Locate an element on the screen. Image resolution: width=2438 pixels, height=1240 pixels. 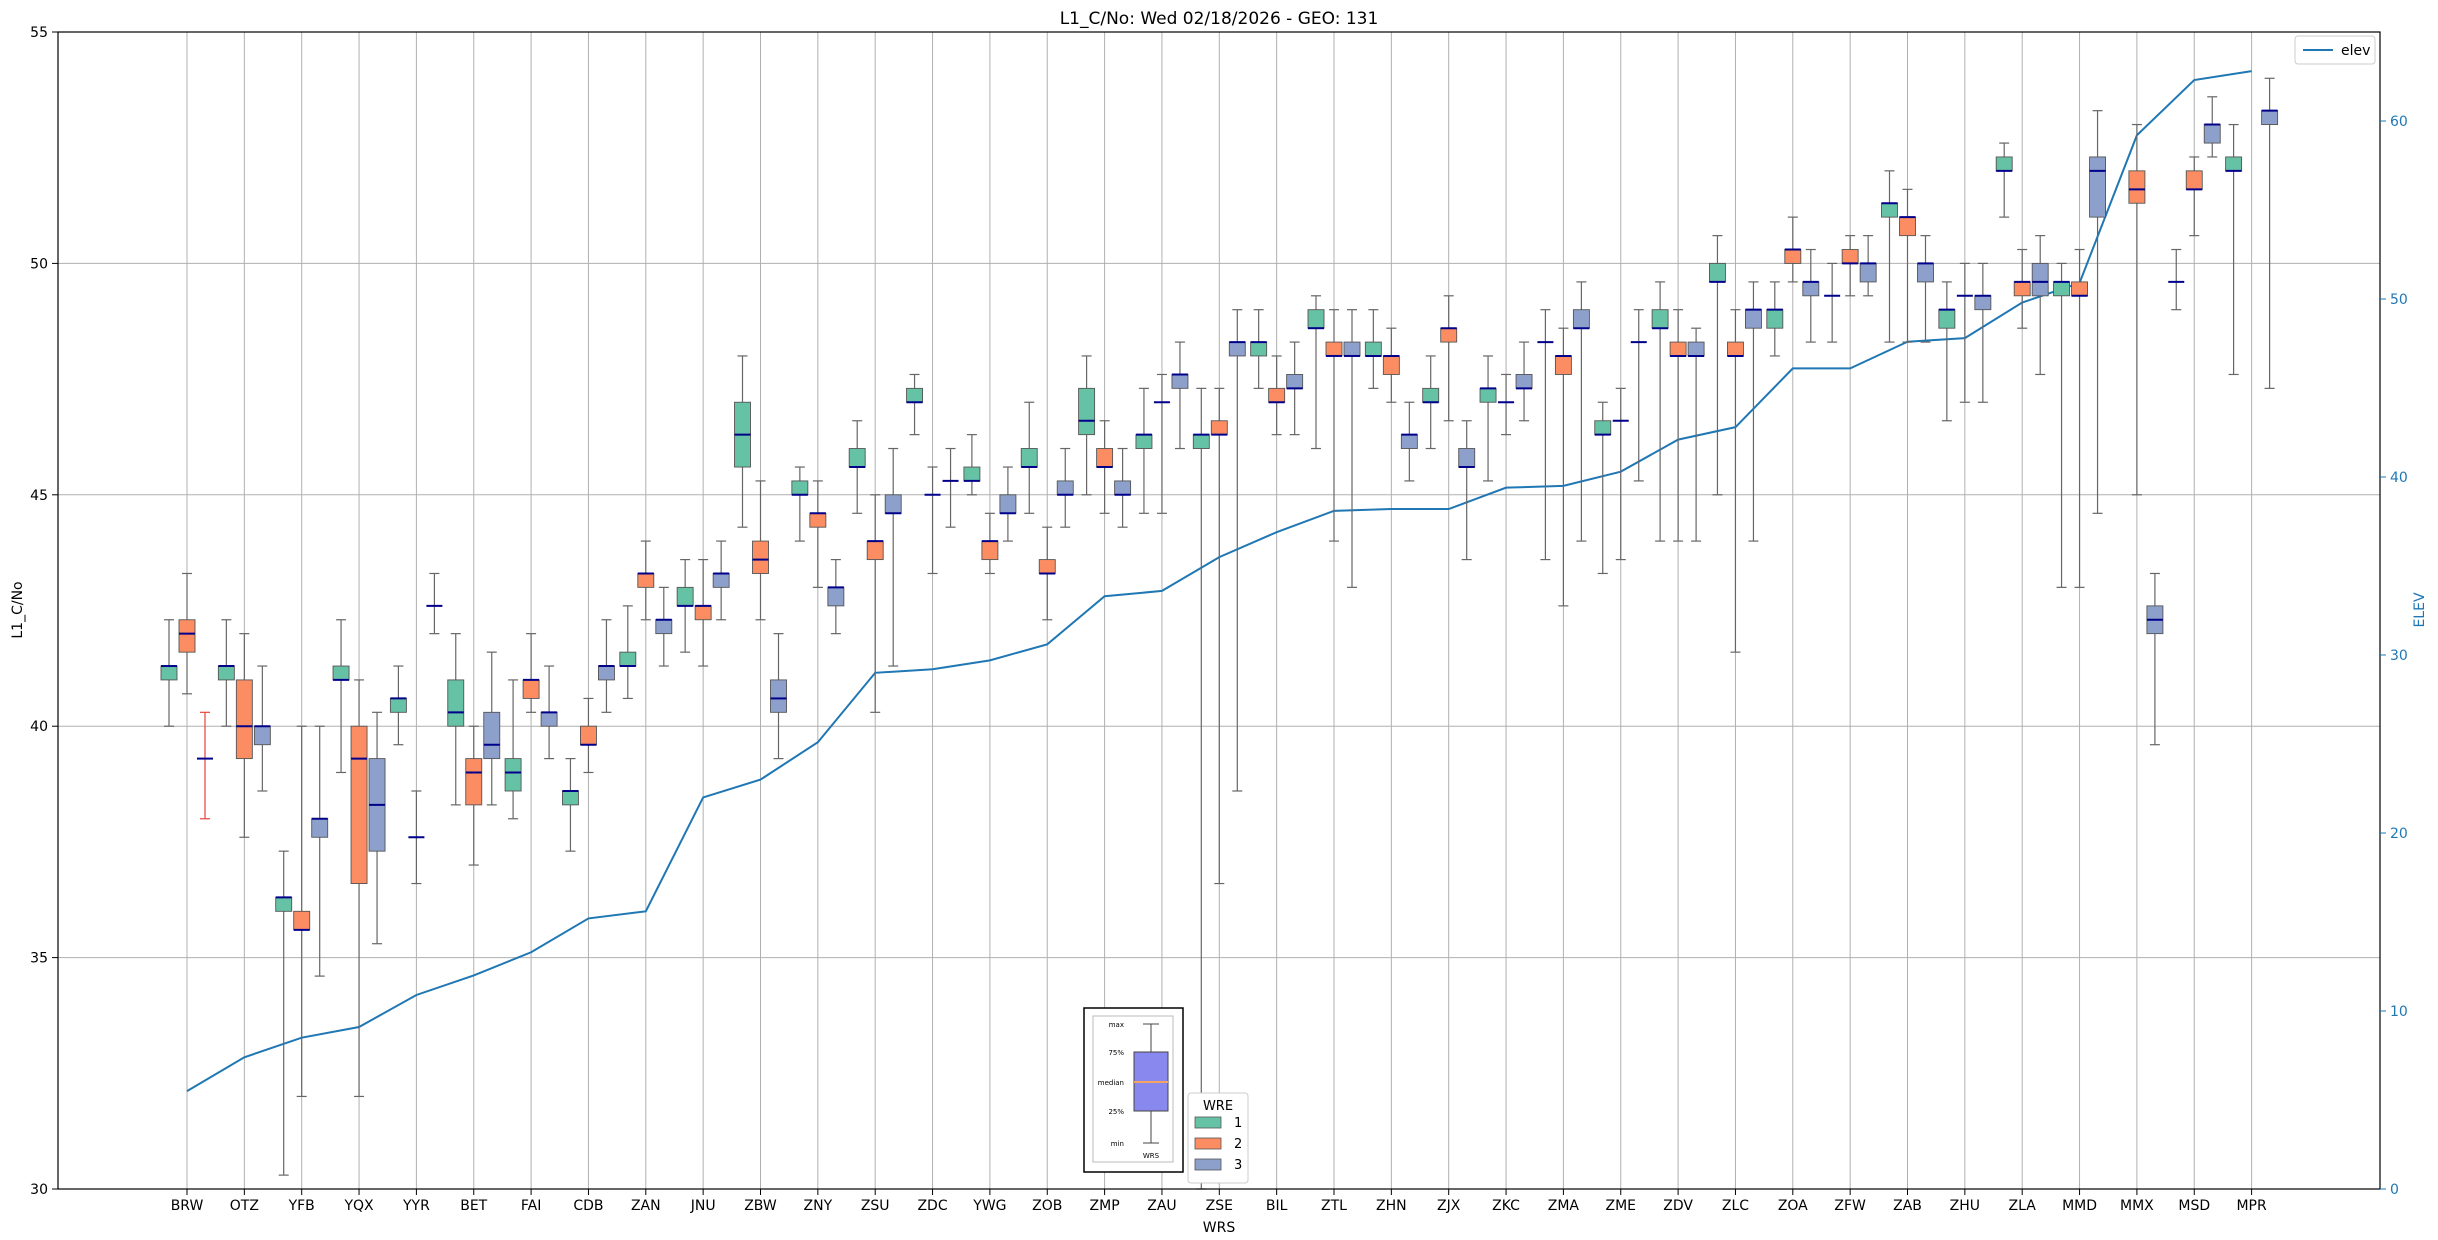
box-zlc-wre1 is located at coordinates (1717, 365).